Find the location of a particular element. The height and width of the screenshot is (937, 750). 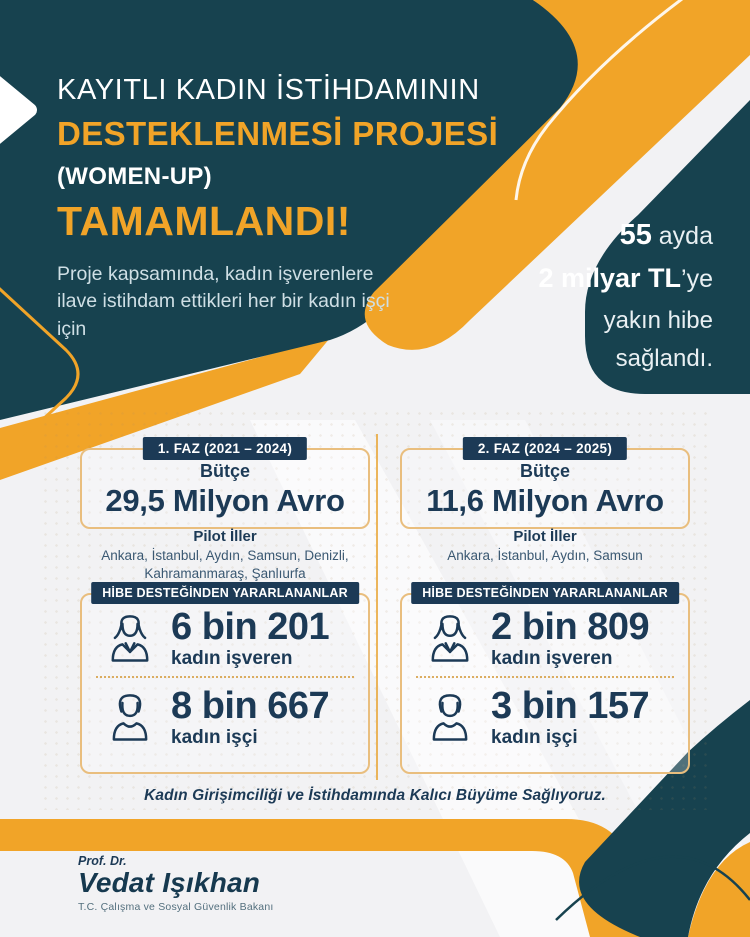

highlight-panel is located at coordinates (667, 247).